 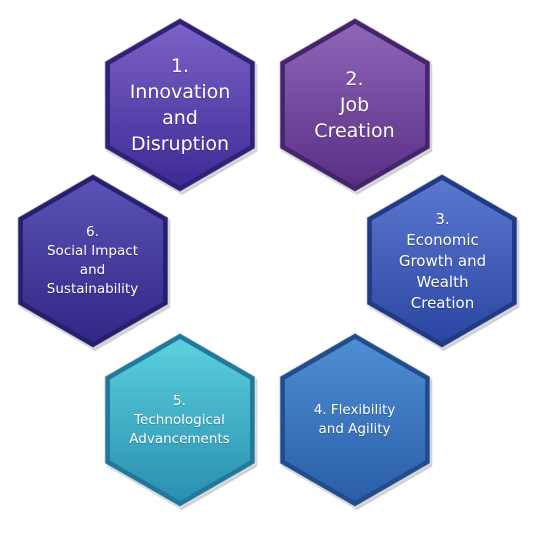 I want to click on hexagon-3-line-3: Growth and, so click(x=442, y=260).